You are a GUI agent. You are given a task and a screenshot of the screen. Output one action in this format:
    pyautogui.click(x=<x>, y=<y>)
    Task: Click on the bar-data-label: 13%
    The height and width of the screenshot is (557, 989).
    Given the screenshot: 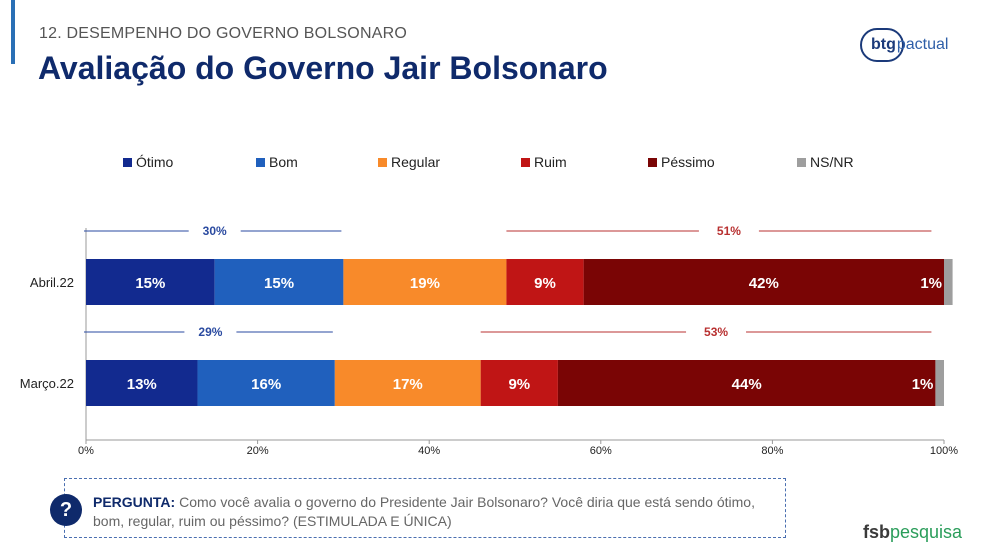 What is the action you would take?
    pyautogui.click(x=142, y=384)
    